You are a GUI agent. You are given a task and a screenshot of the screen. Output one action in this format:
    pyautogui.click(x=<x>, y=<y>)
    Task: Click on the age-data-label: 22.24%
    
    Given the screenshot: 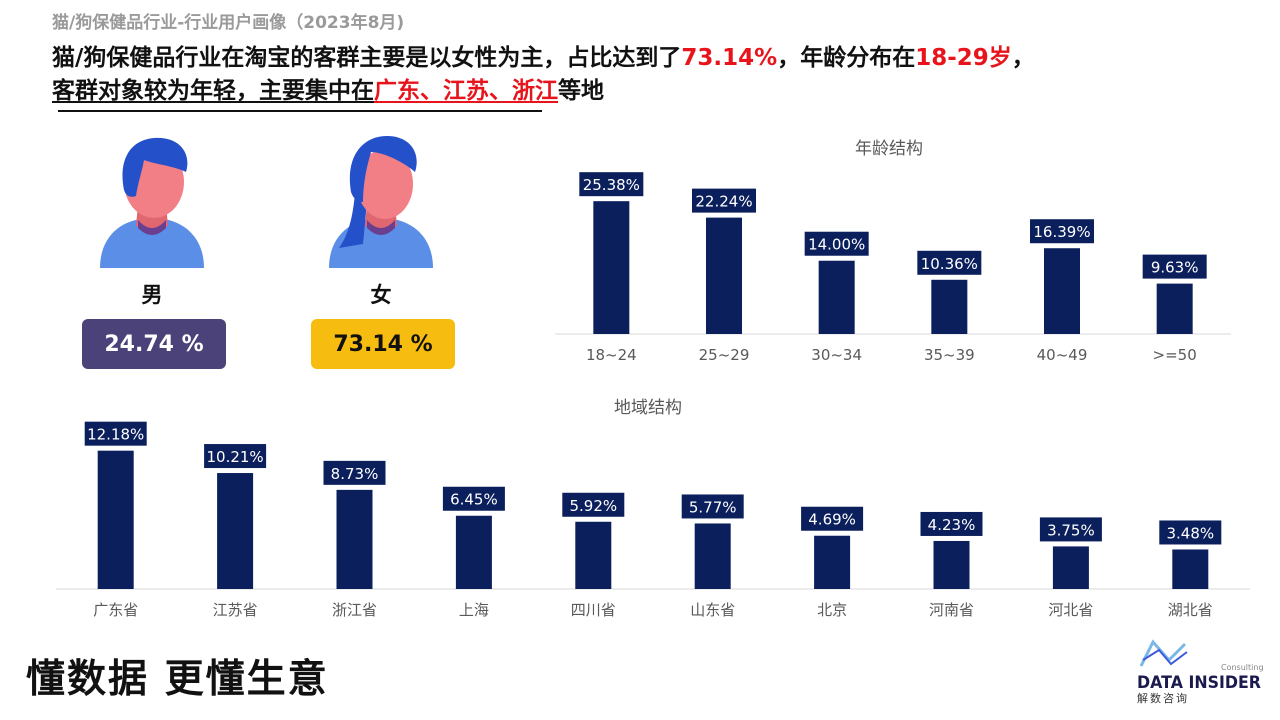 What is the action you would take?
    pyautogui.click(x=723, y=202)
    